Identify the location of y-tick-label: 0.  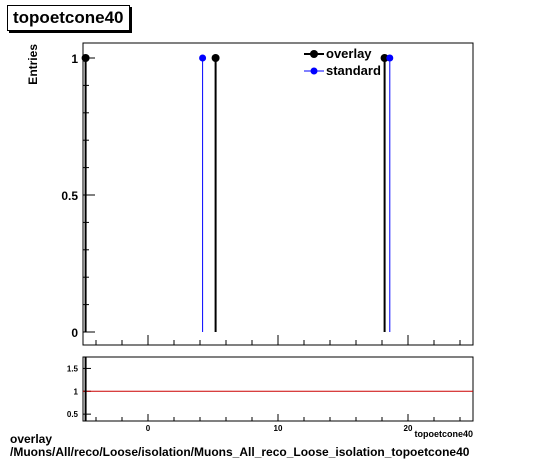
(74, 333).